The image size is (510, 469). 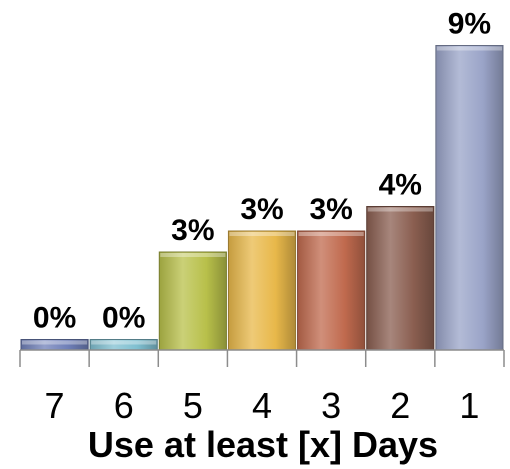 I want to click on value-label-3: 3%, so click(x=330, y=209).